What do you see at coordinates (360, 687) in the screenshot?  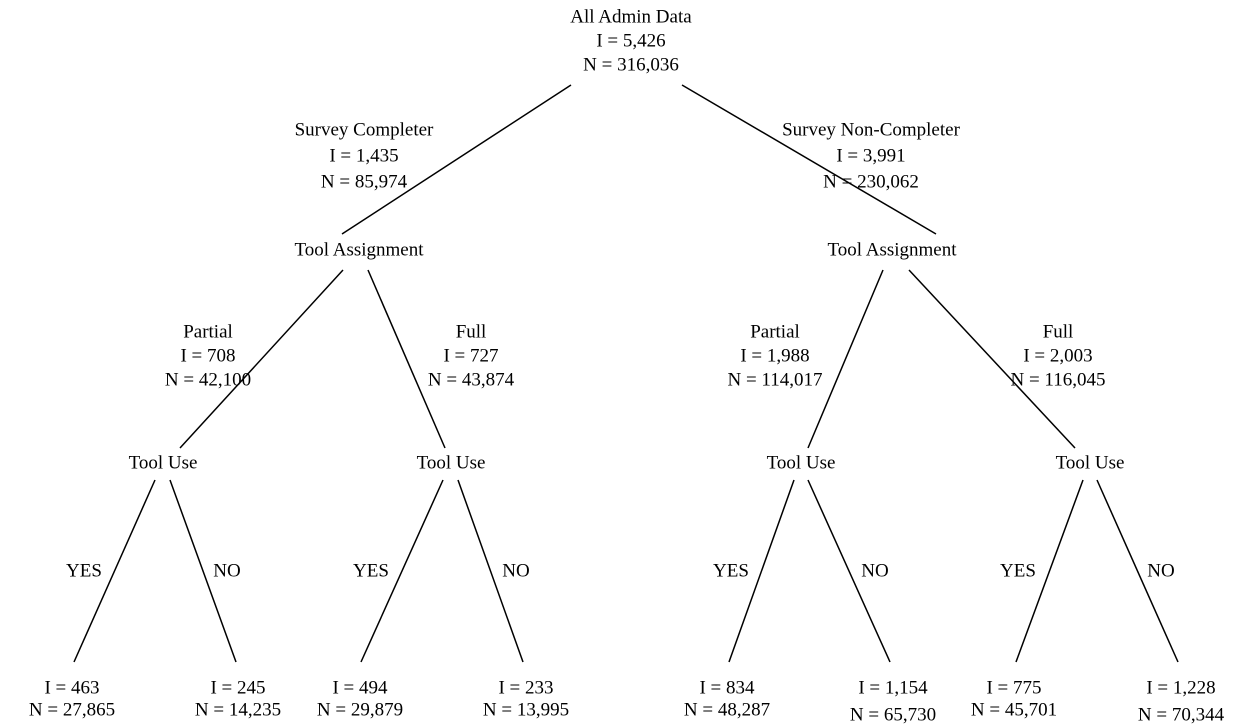 I see `node-text: I = 494` at bounding box center [360, 687].